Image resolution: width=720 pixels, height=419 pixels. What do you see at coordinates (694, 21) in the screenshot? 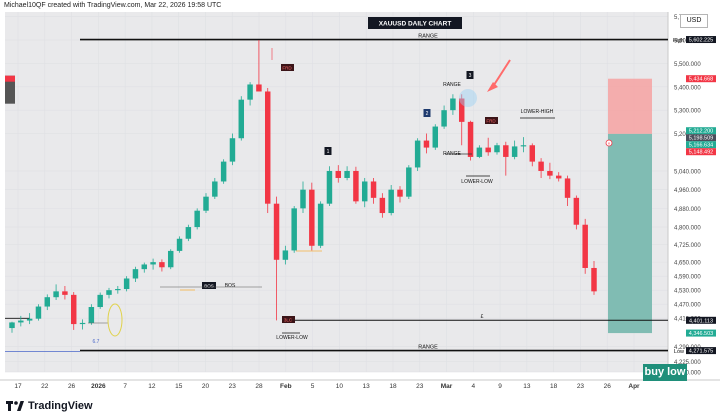
I see `currency-selector: USD` at bounding box center [694, 21].